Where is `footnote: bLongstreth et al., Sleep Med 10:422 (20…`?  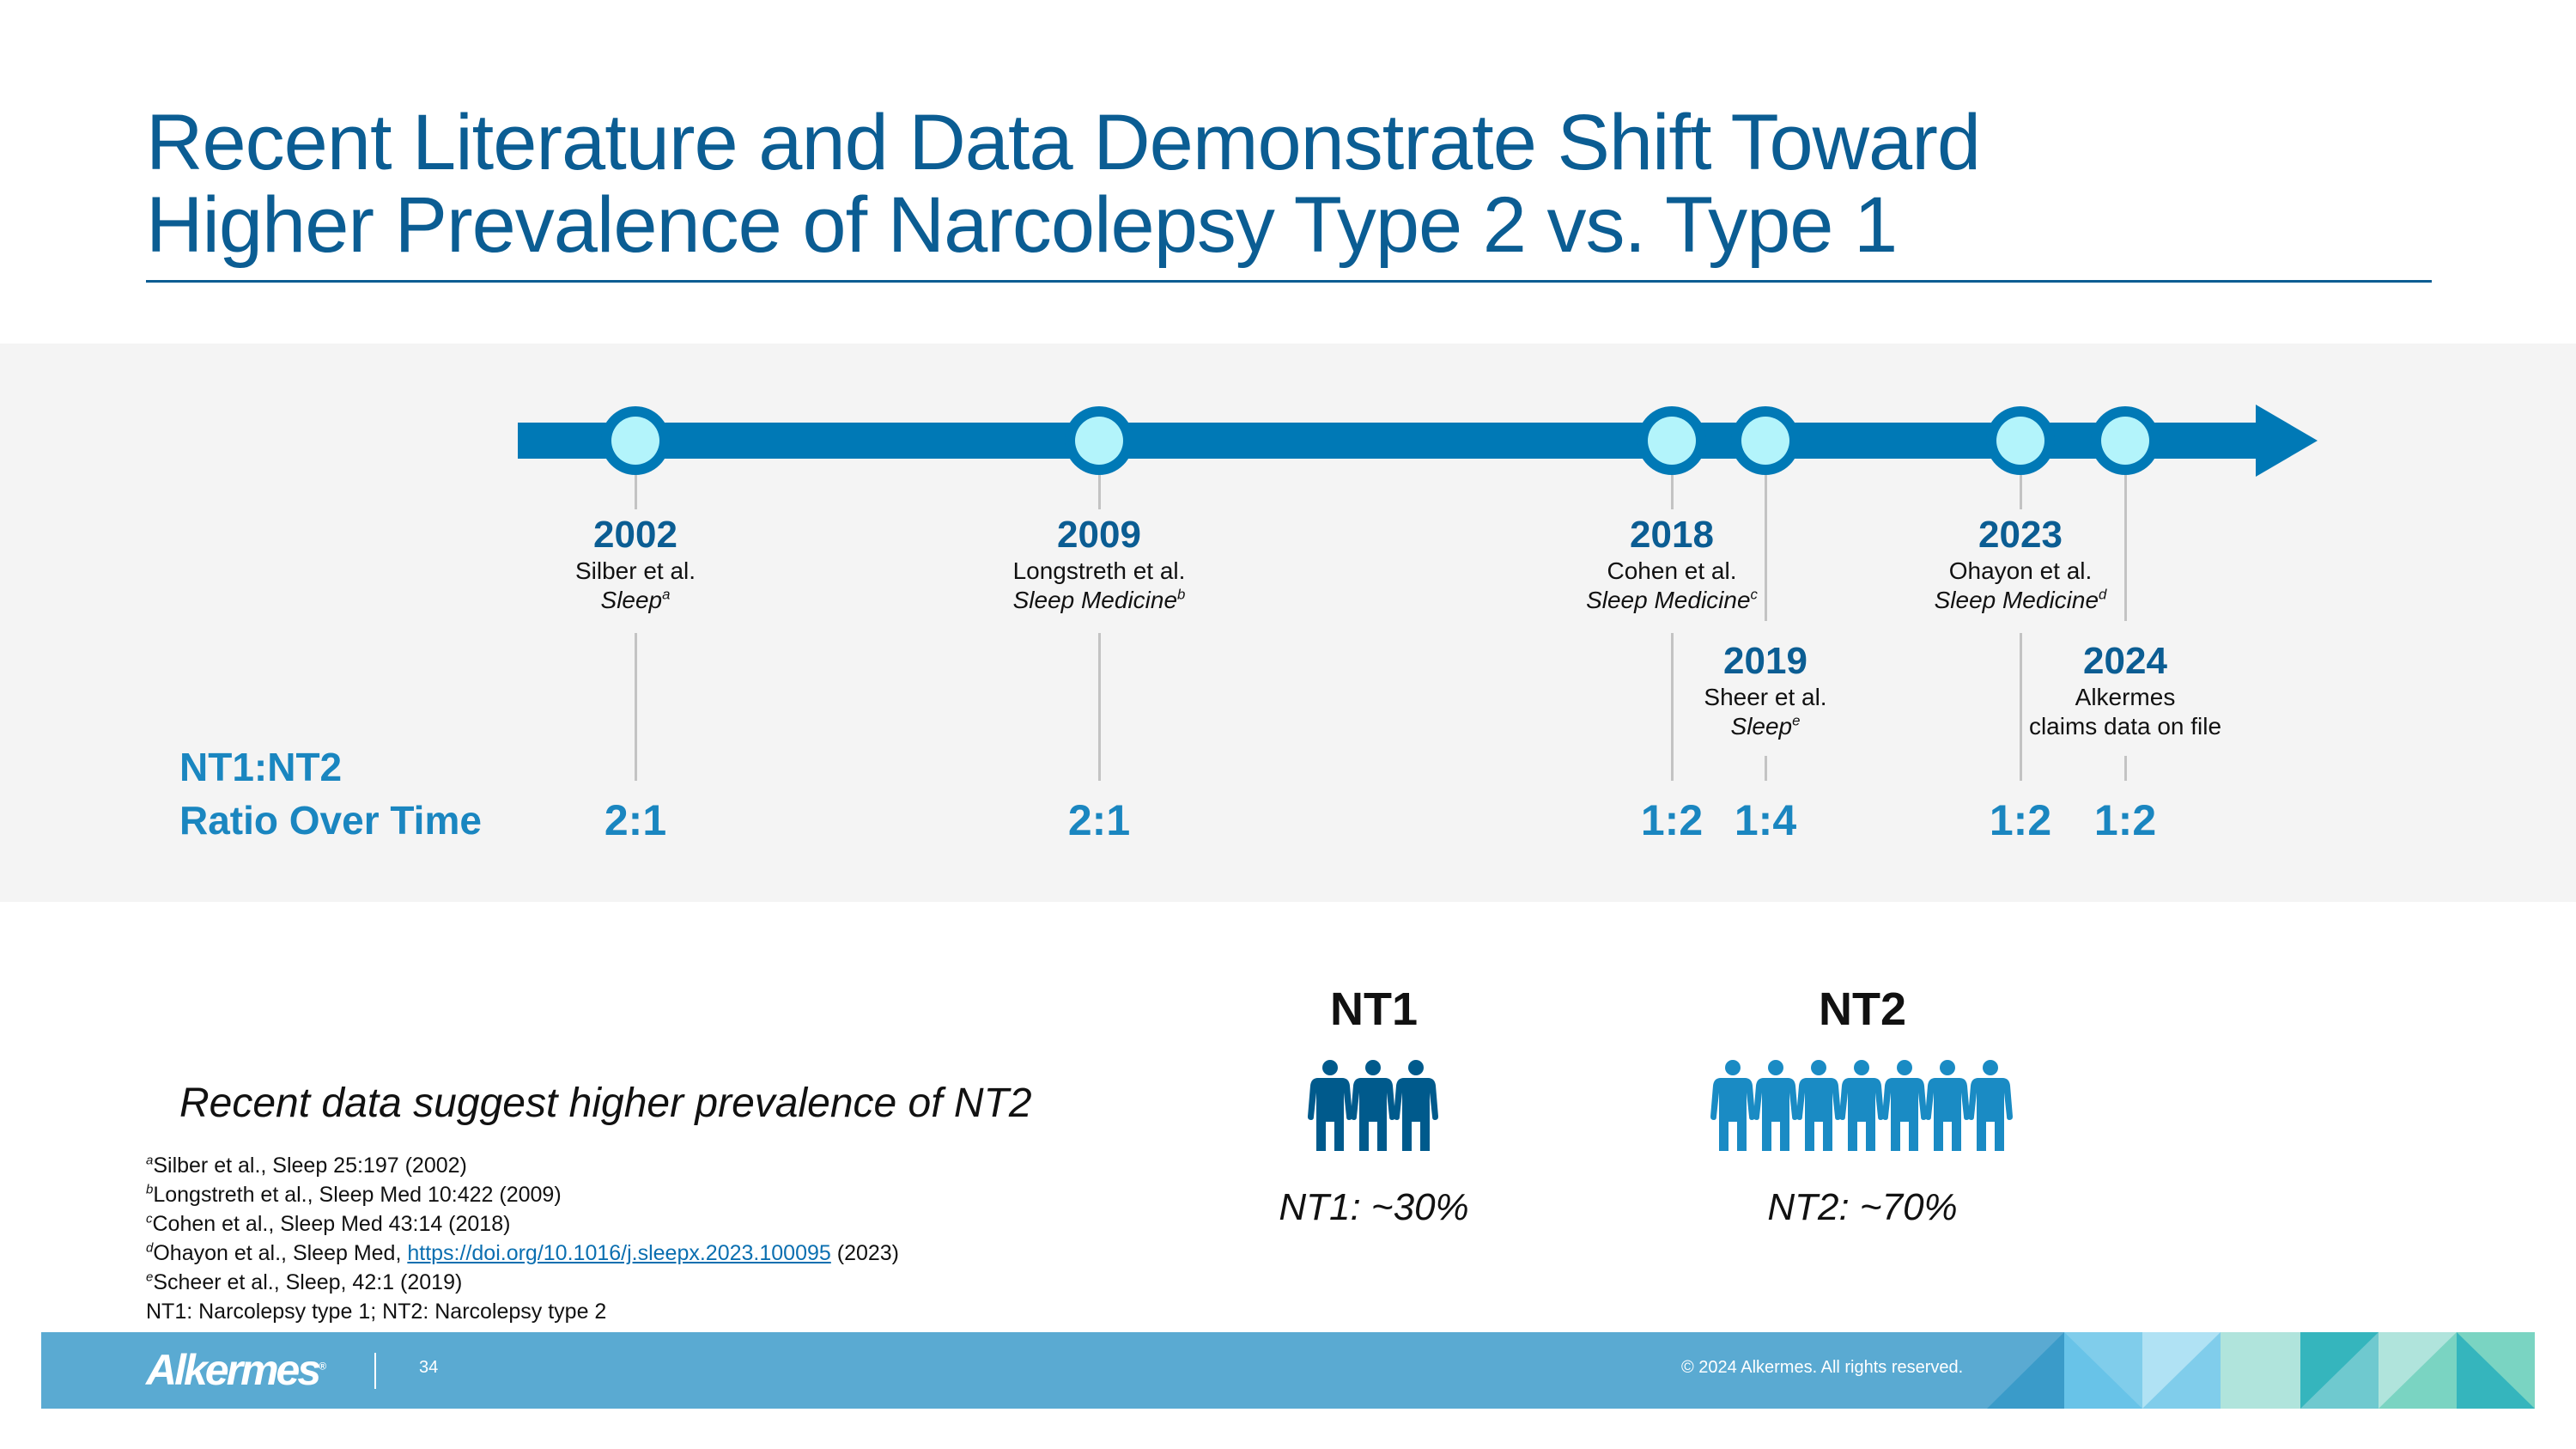
footnote: bLongstreth et al., Sleep Med 10:422 (20… is located at coordinates (522, 1194).